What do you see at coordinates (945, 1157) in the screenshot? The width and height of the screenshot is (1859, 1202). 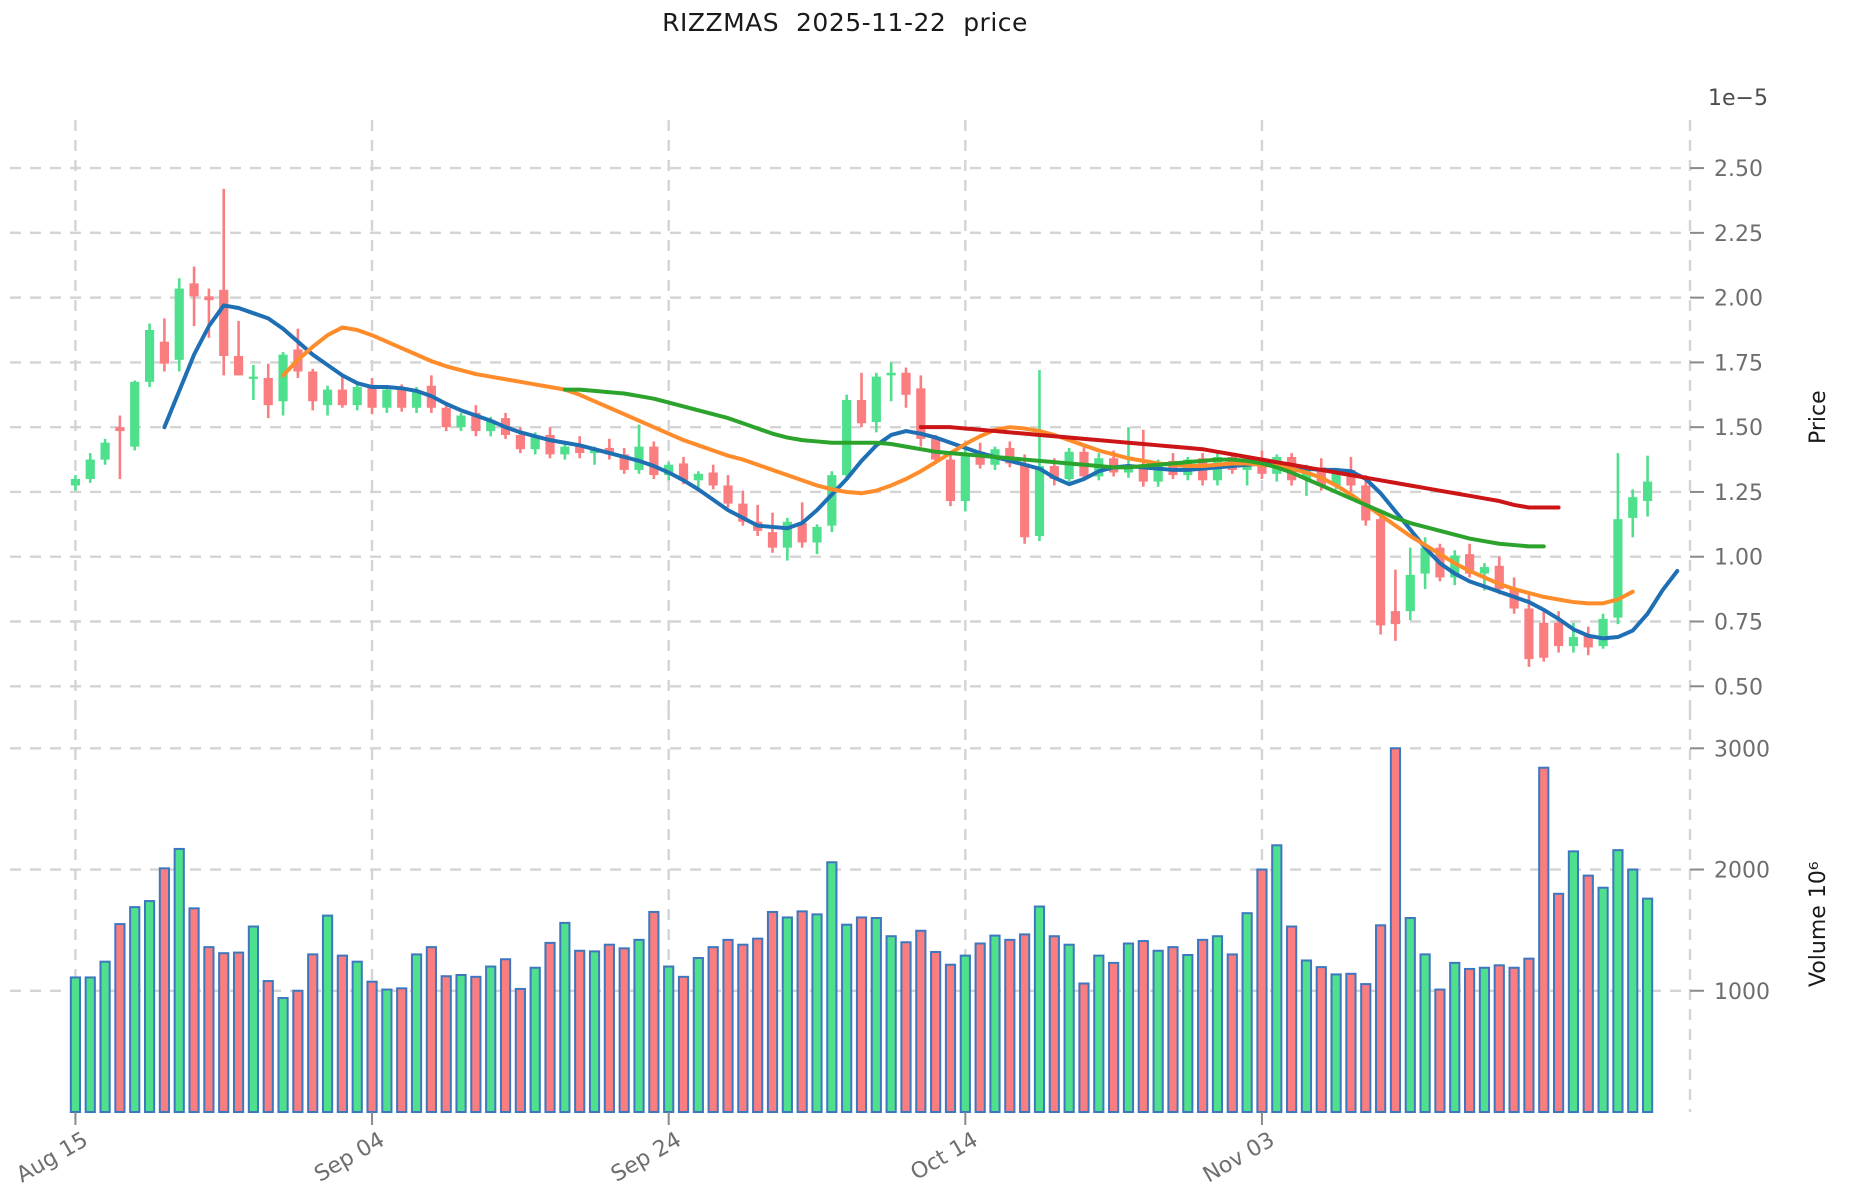 I see `xtick-label: Oct 14` at bounding box center [945, 1157].